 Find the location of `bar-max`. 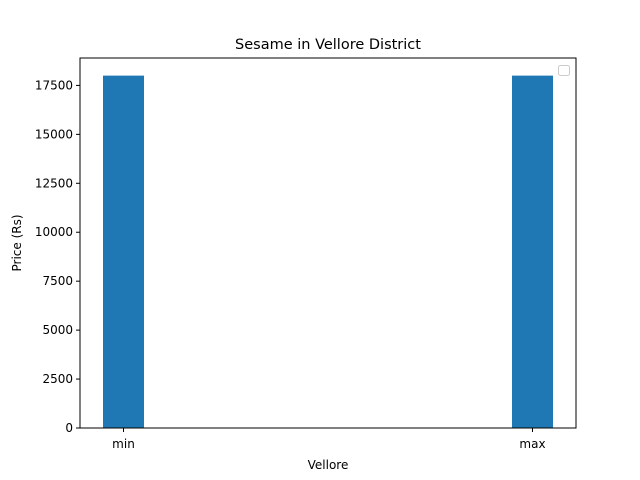

bar-max is located at coordinates (532, 251).